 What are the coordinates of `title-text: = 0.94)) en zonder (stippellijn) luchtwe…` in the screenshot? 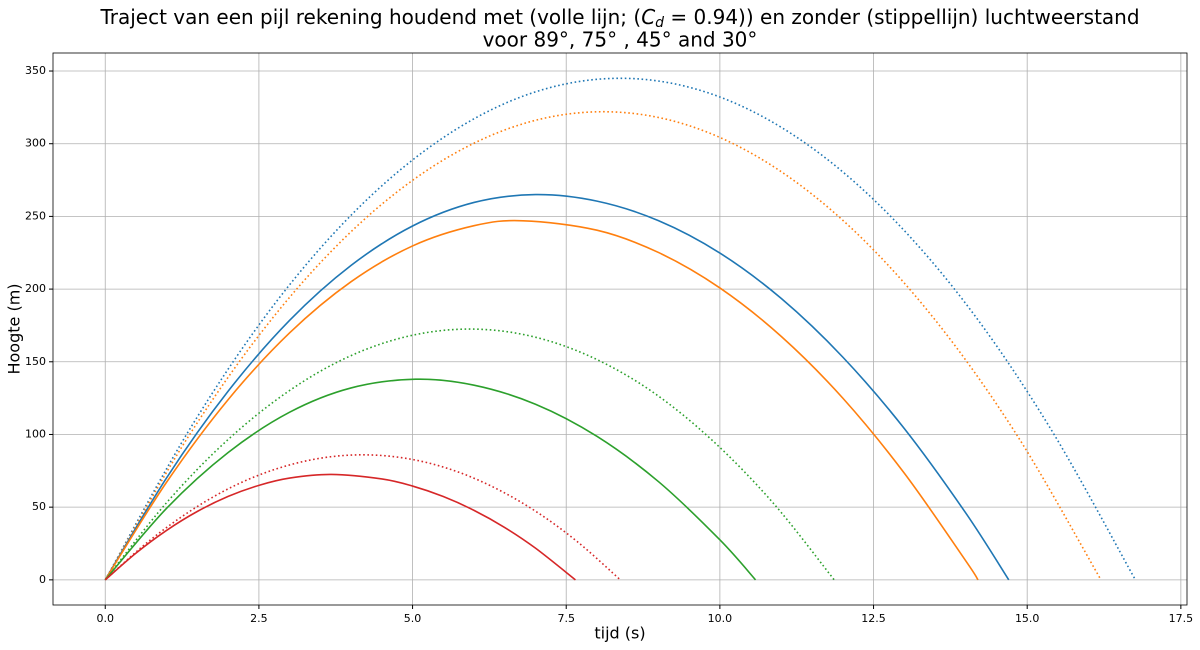 It's located at (902, 17).